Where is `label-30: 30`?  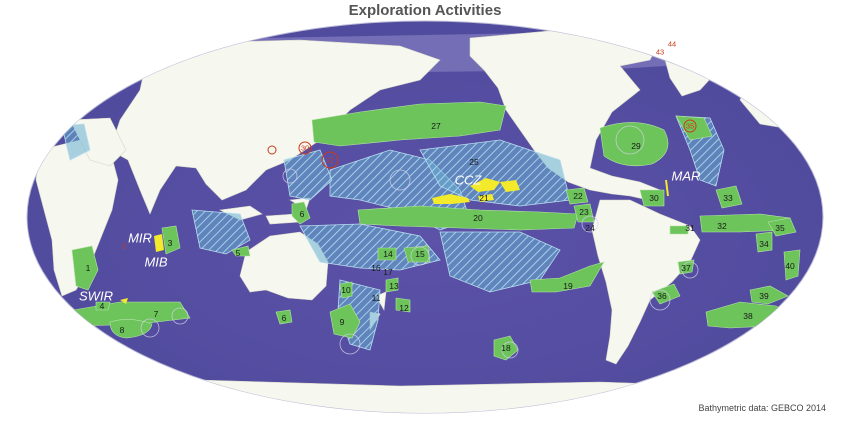
label-30: 30 is located at coordinates (654, 198).